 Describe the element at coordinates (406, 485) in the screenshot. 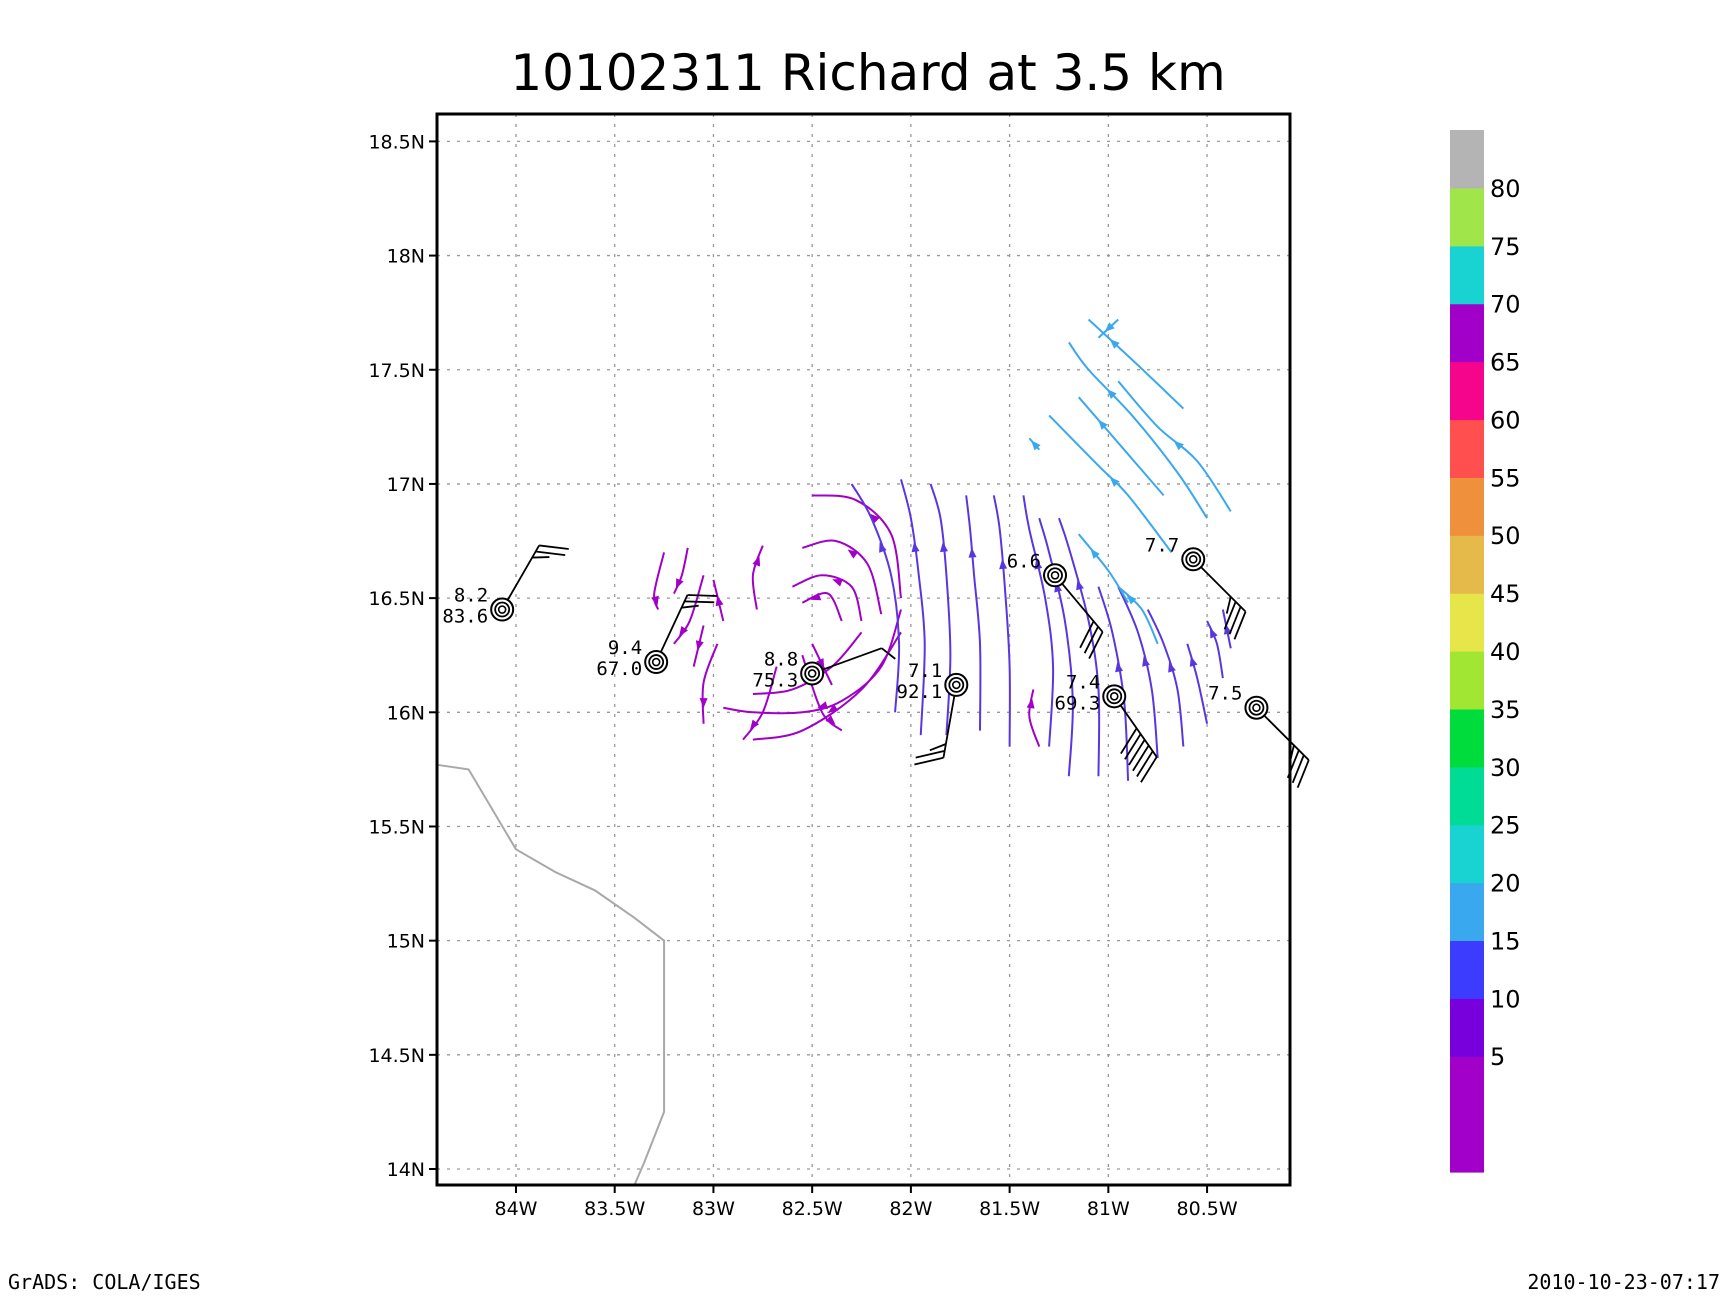

I see `y-tick-label: 17N` at that location.